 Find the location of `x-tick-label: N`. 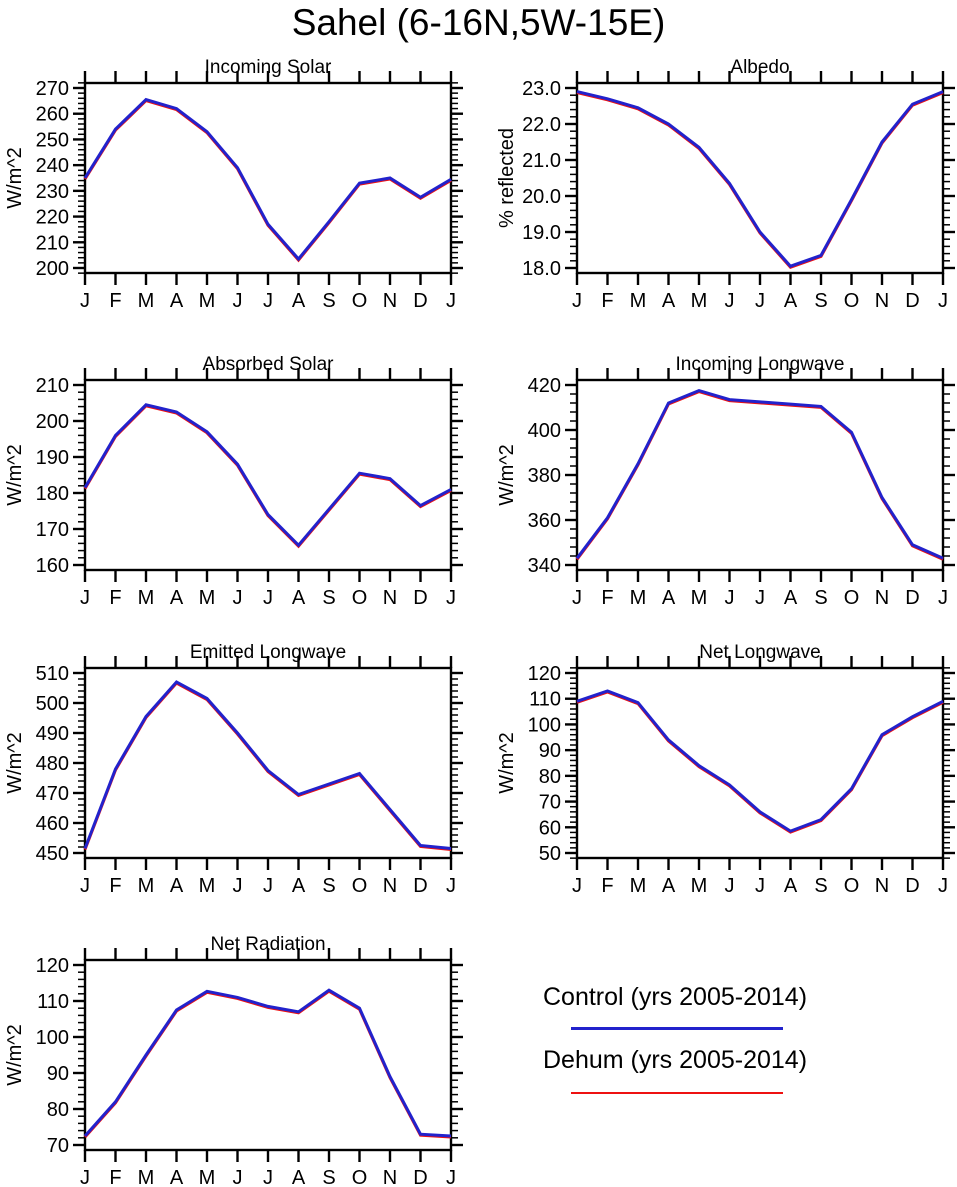

x-tick-label: N is located at coordinates (390, 886).